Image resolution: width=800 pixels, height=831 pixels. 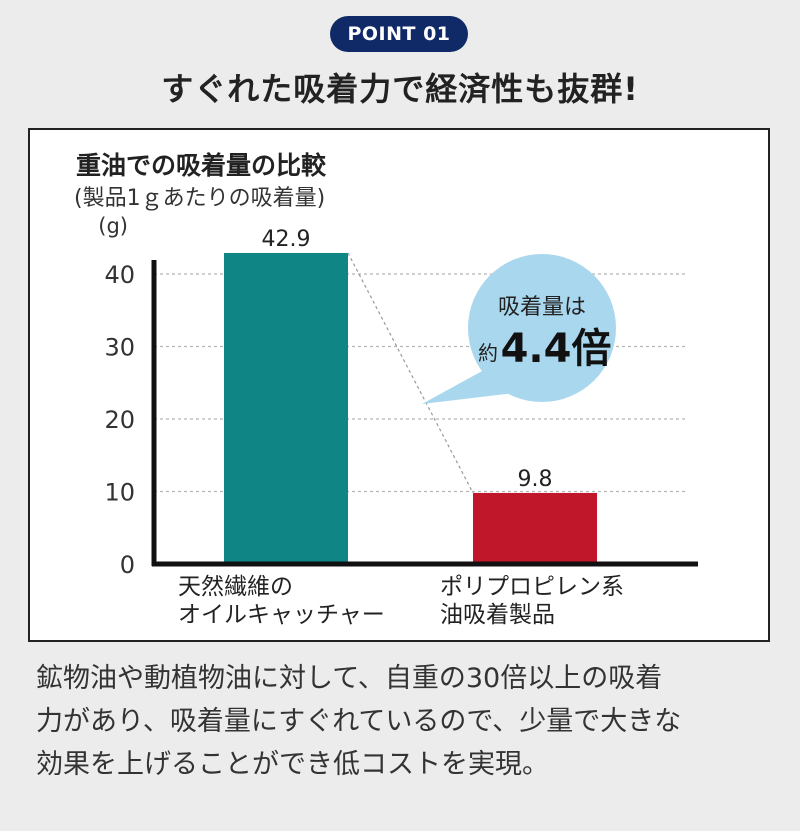 What do you see at coordinates (400, 89) in the screenshot?
I see `headline: すぐれた吸着力で経済性も抜群!` at bounding box center [400, 89].